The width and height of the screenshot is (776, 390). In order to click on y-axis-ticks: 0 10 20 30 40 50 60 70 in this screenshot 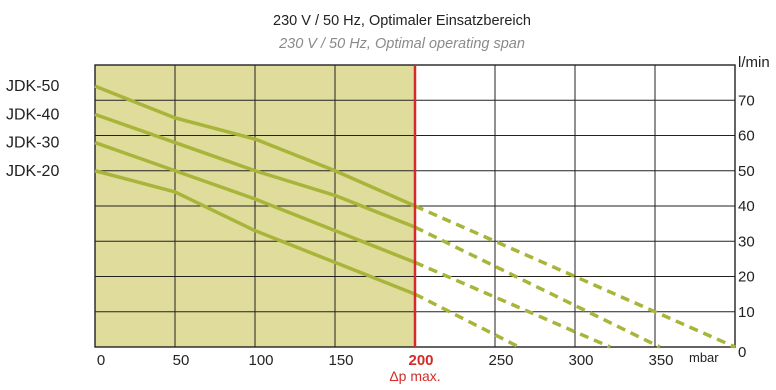, I will do `click(746, 226)`.